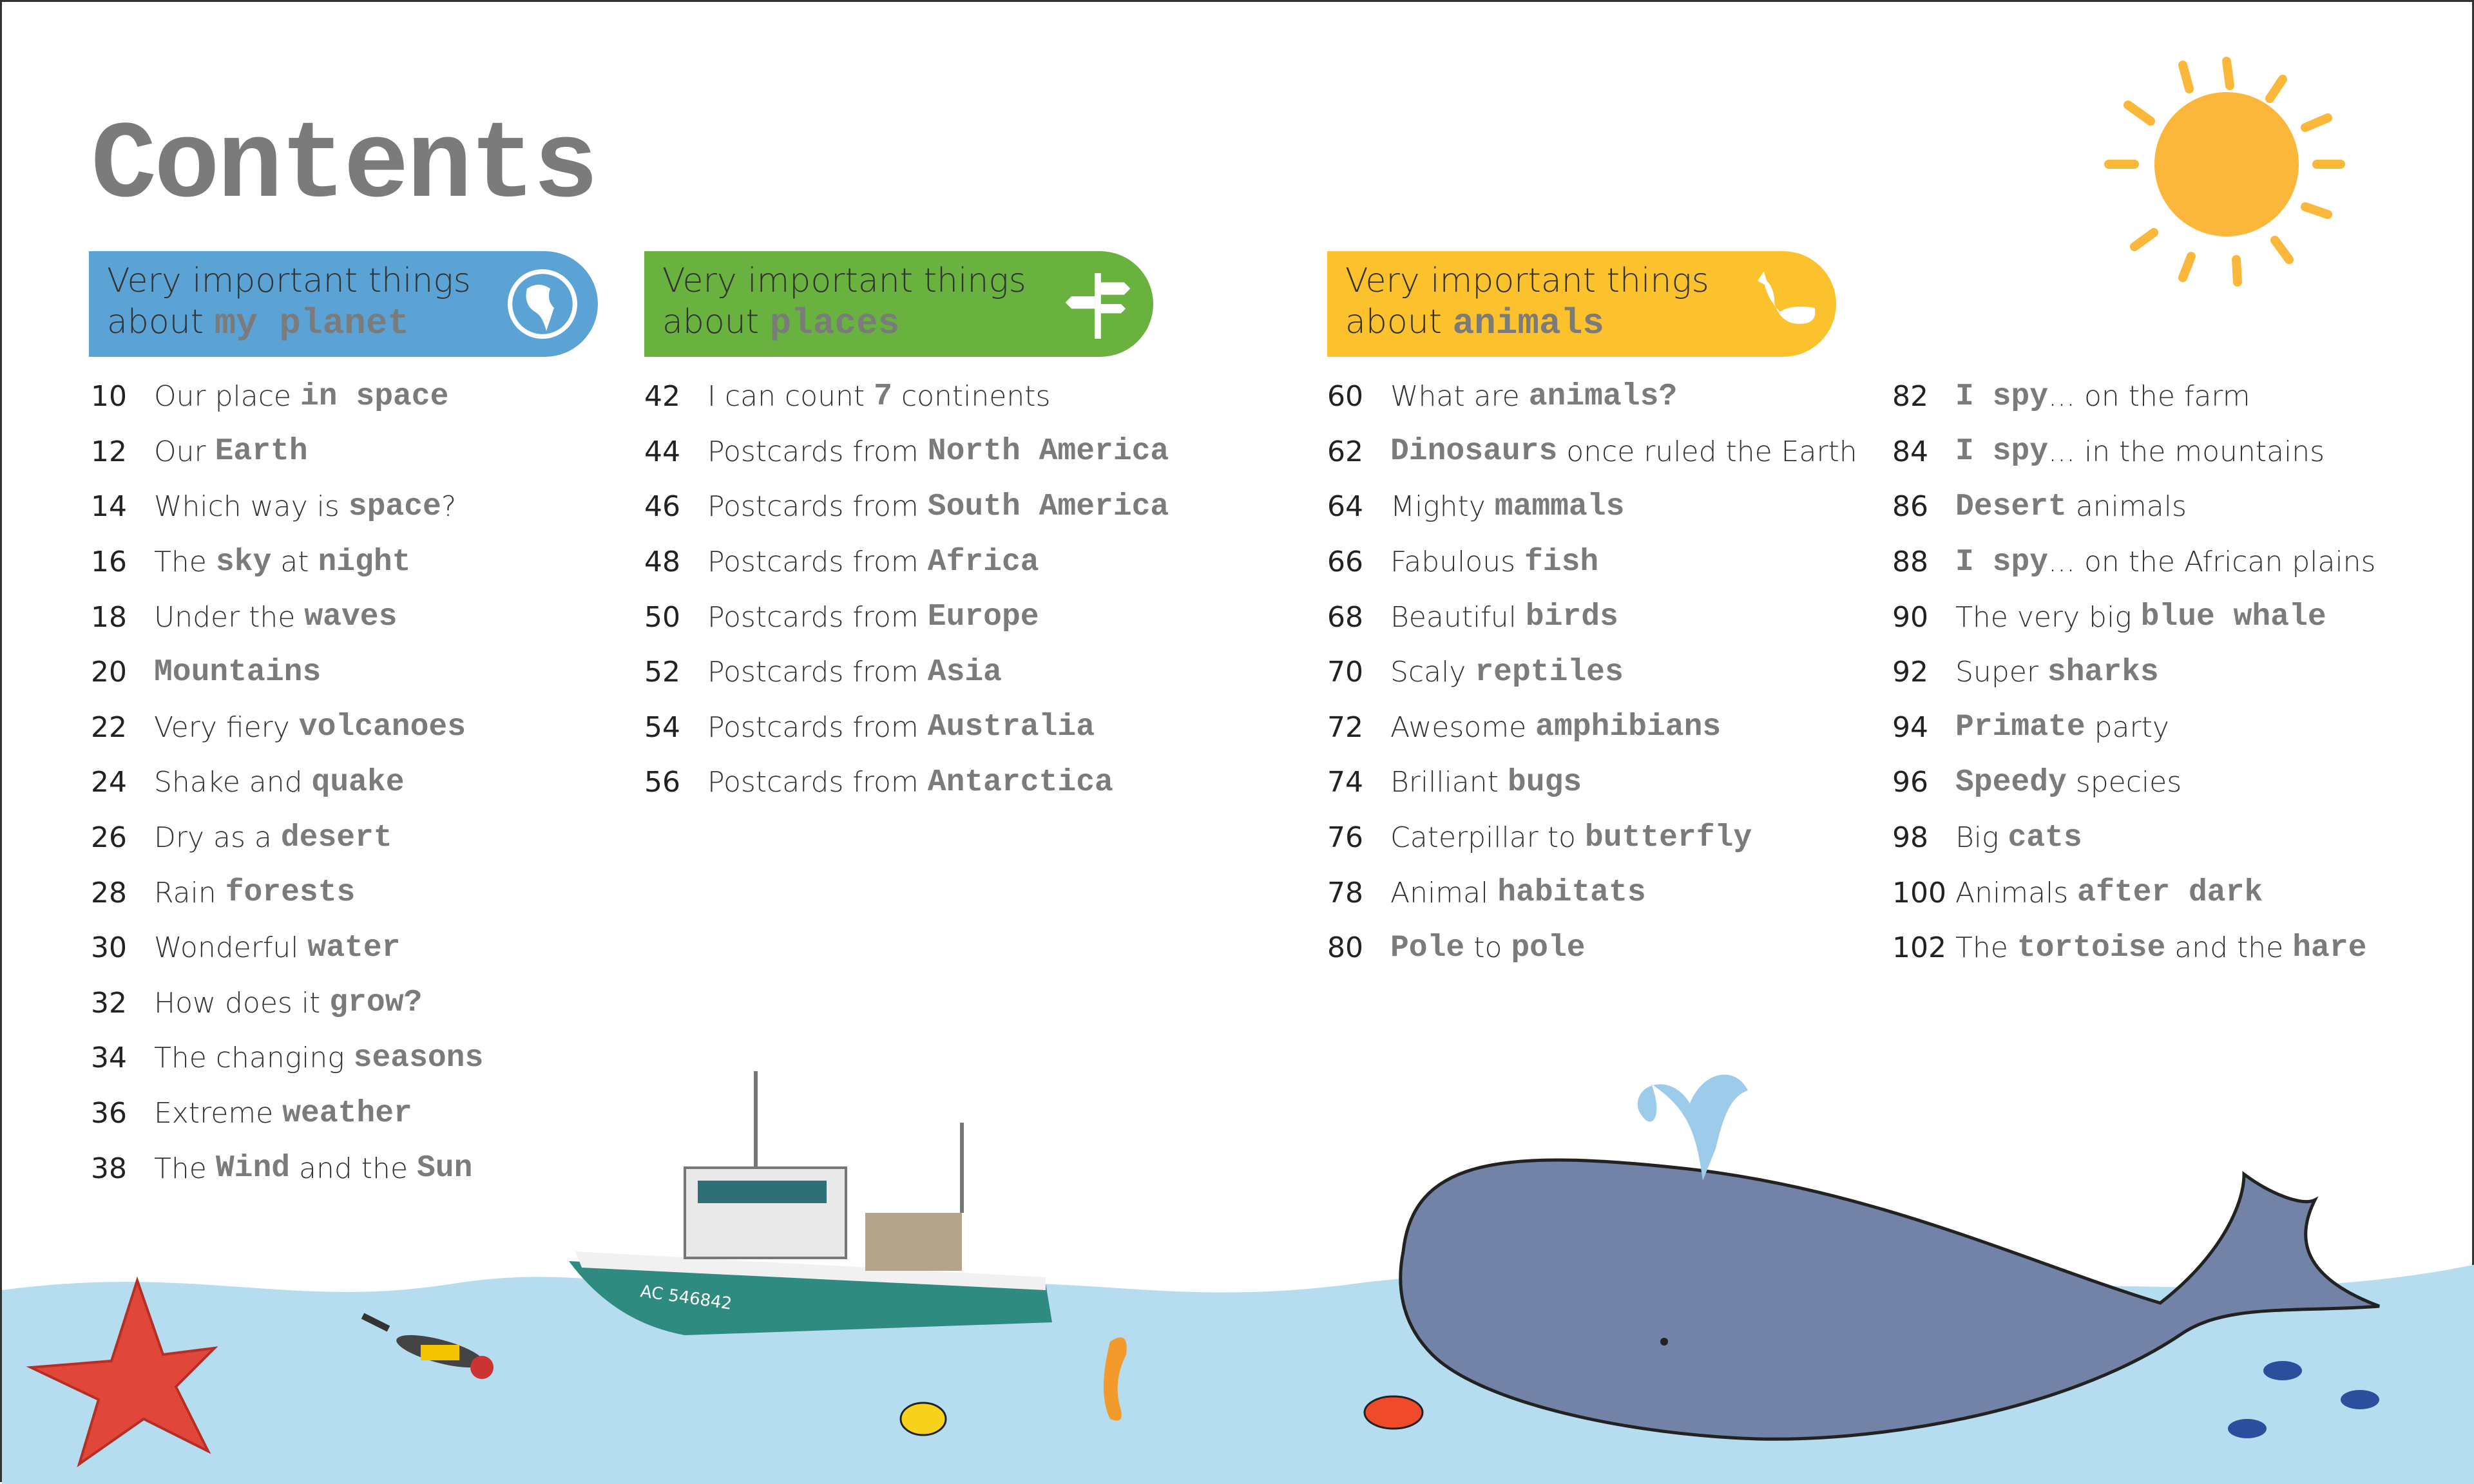 Image resolution: width=2474 pixels, height=1484 pixels. What do you see at coordinates (2133, 672) in the screenshot?
I see `contents-entry: 92 Super sharks` at bounding box center [2133, 672].